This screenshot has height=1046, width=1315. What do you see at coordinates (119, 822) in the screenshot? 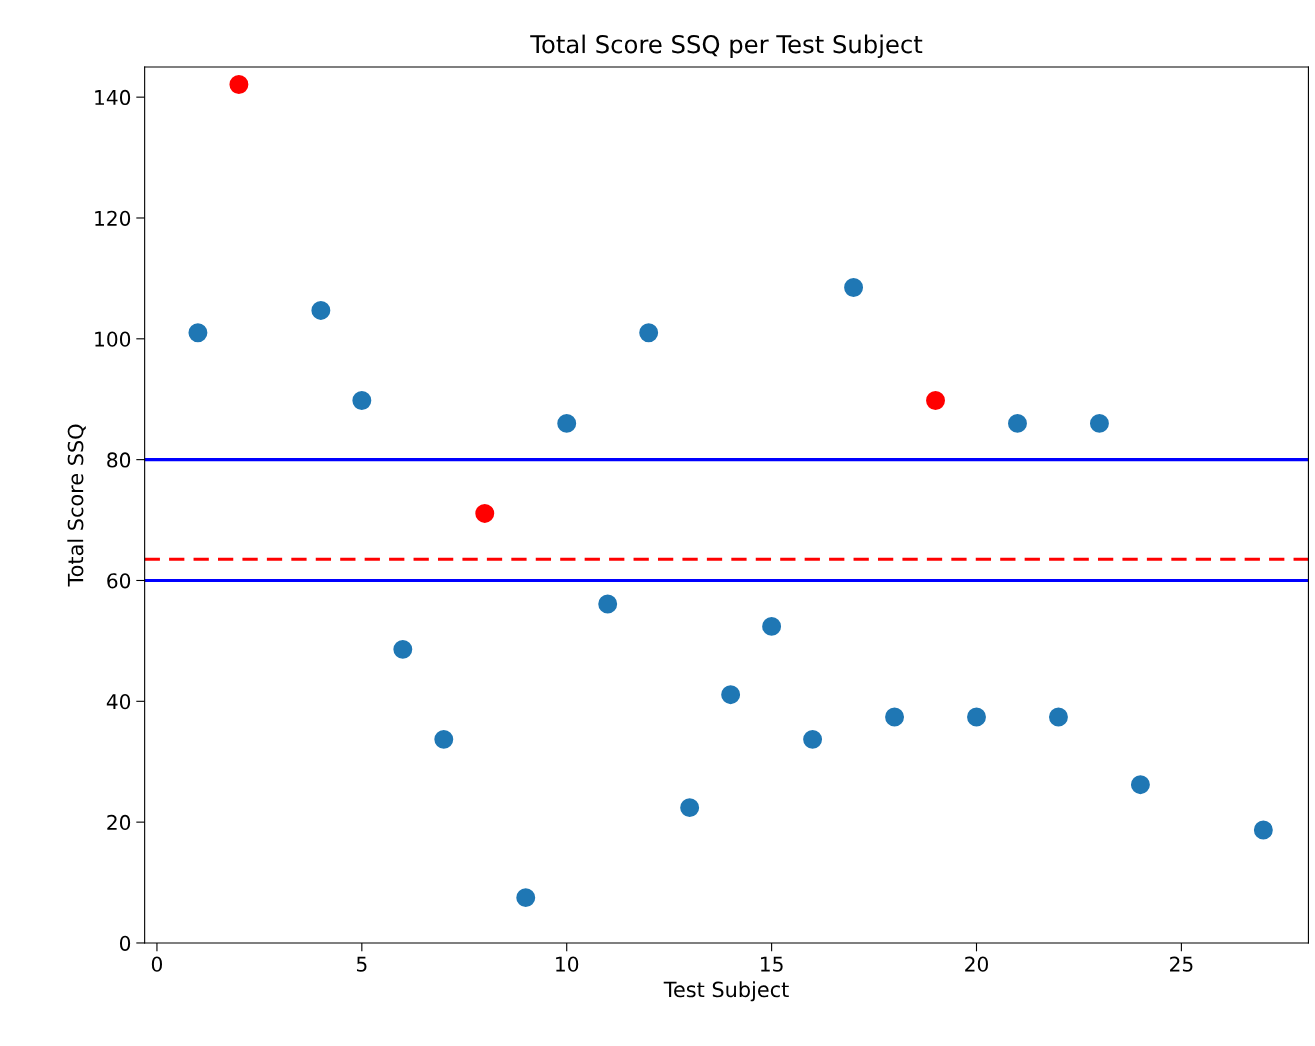
I see `y-tick-label: 20` at bounding box center [119, 822].